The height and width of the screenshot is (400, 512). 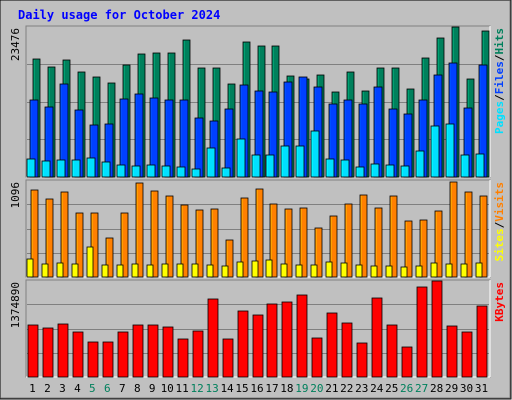 I want to click on x-label-day-16: 16, so click(x=256, y=388).